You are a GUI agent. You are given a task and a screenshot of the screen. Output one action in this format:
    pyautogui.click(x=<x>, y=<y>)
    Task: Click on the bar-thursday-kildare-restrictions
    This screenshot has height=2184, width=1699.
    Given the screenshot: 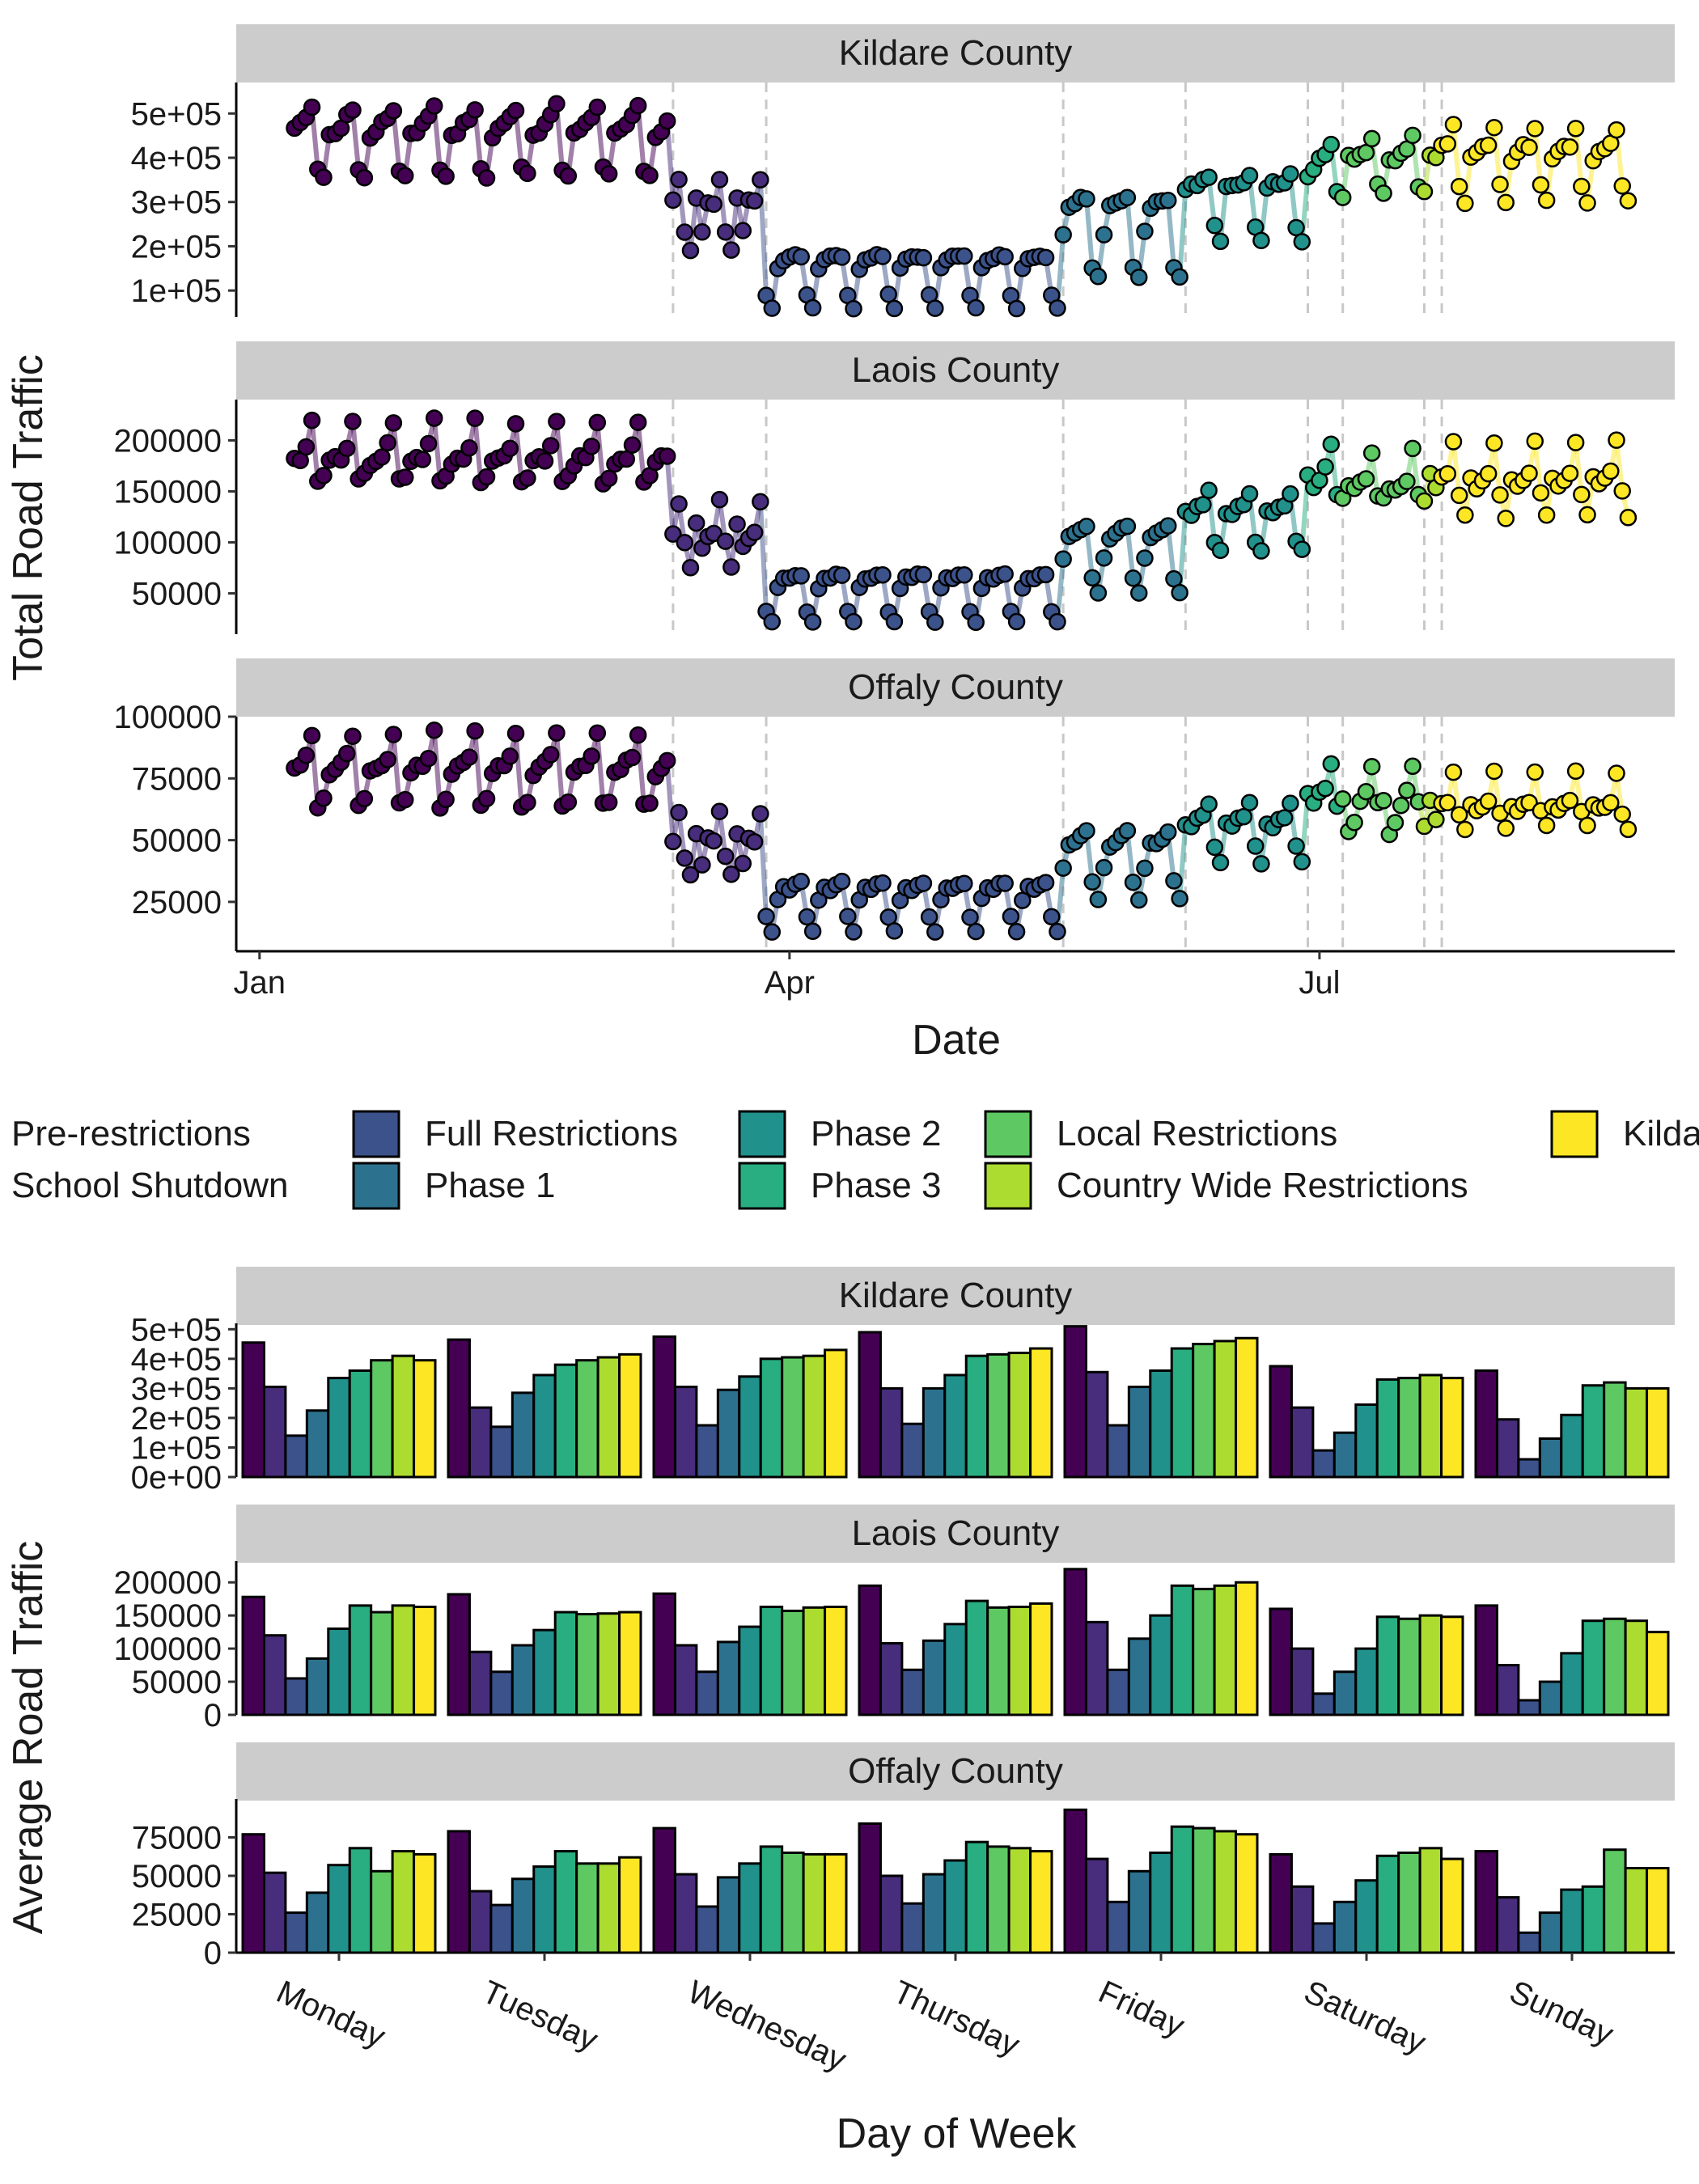 What is the action you would take?
    pyautogui.click(x=1041, y=1902)
    